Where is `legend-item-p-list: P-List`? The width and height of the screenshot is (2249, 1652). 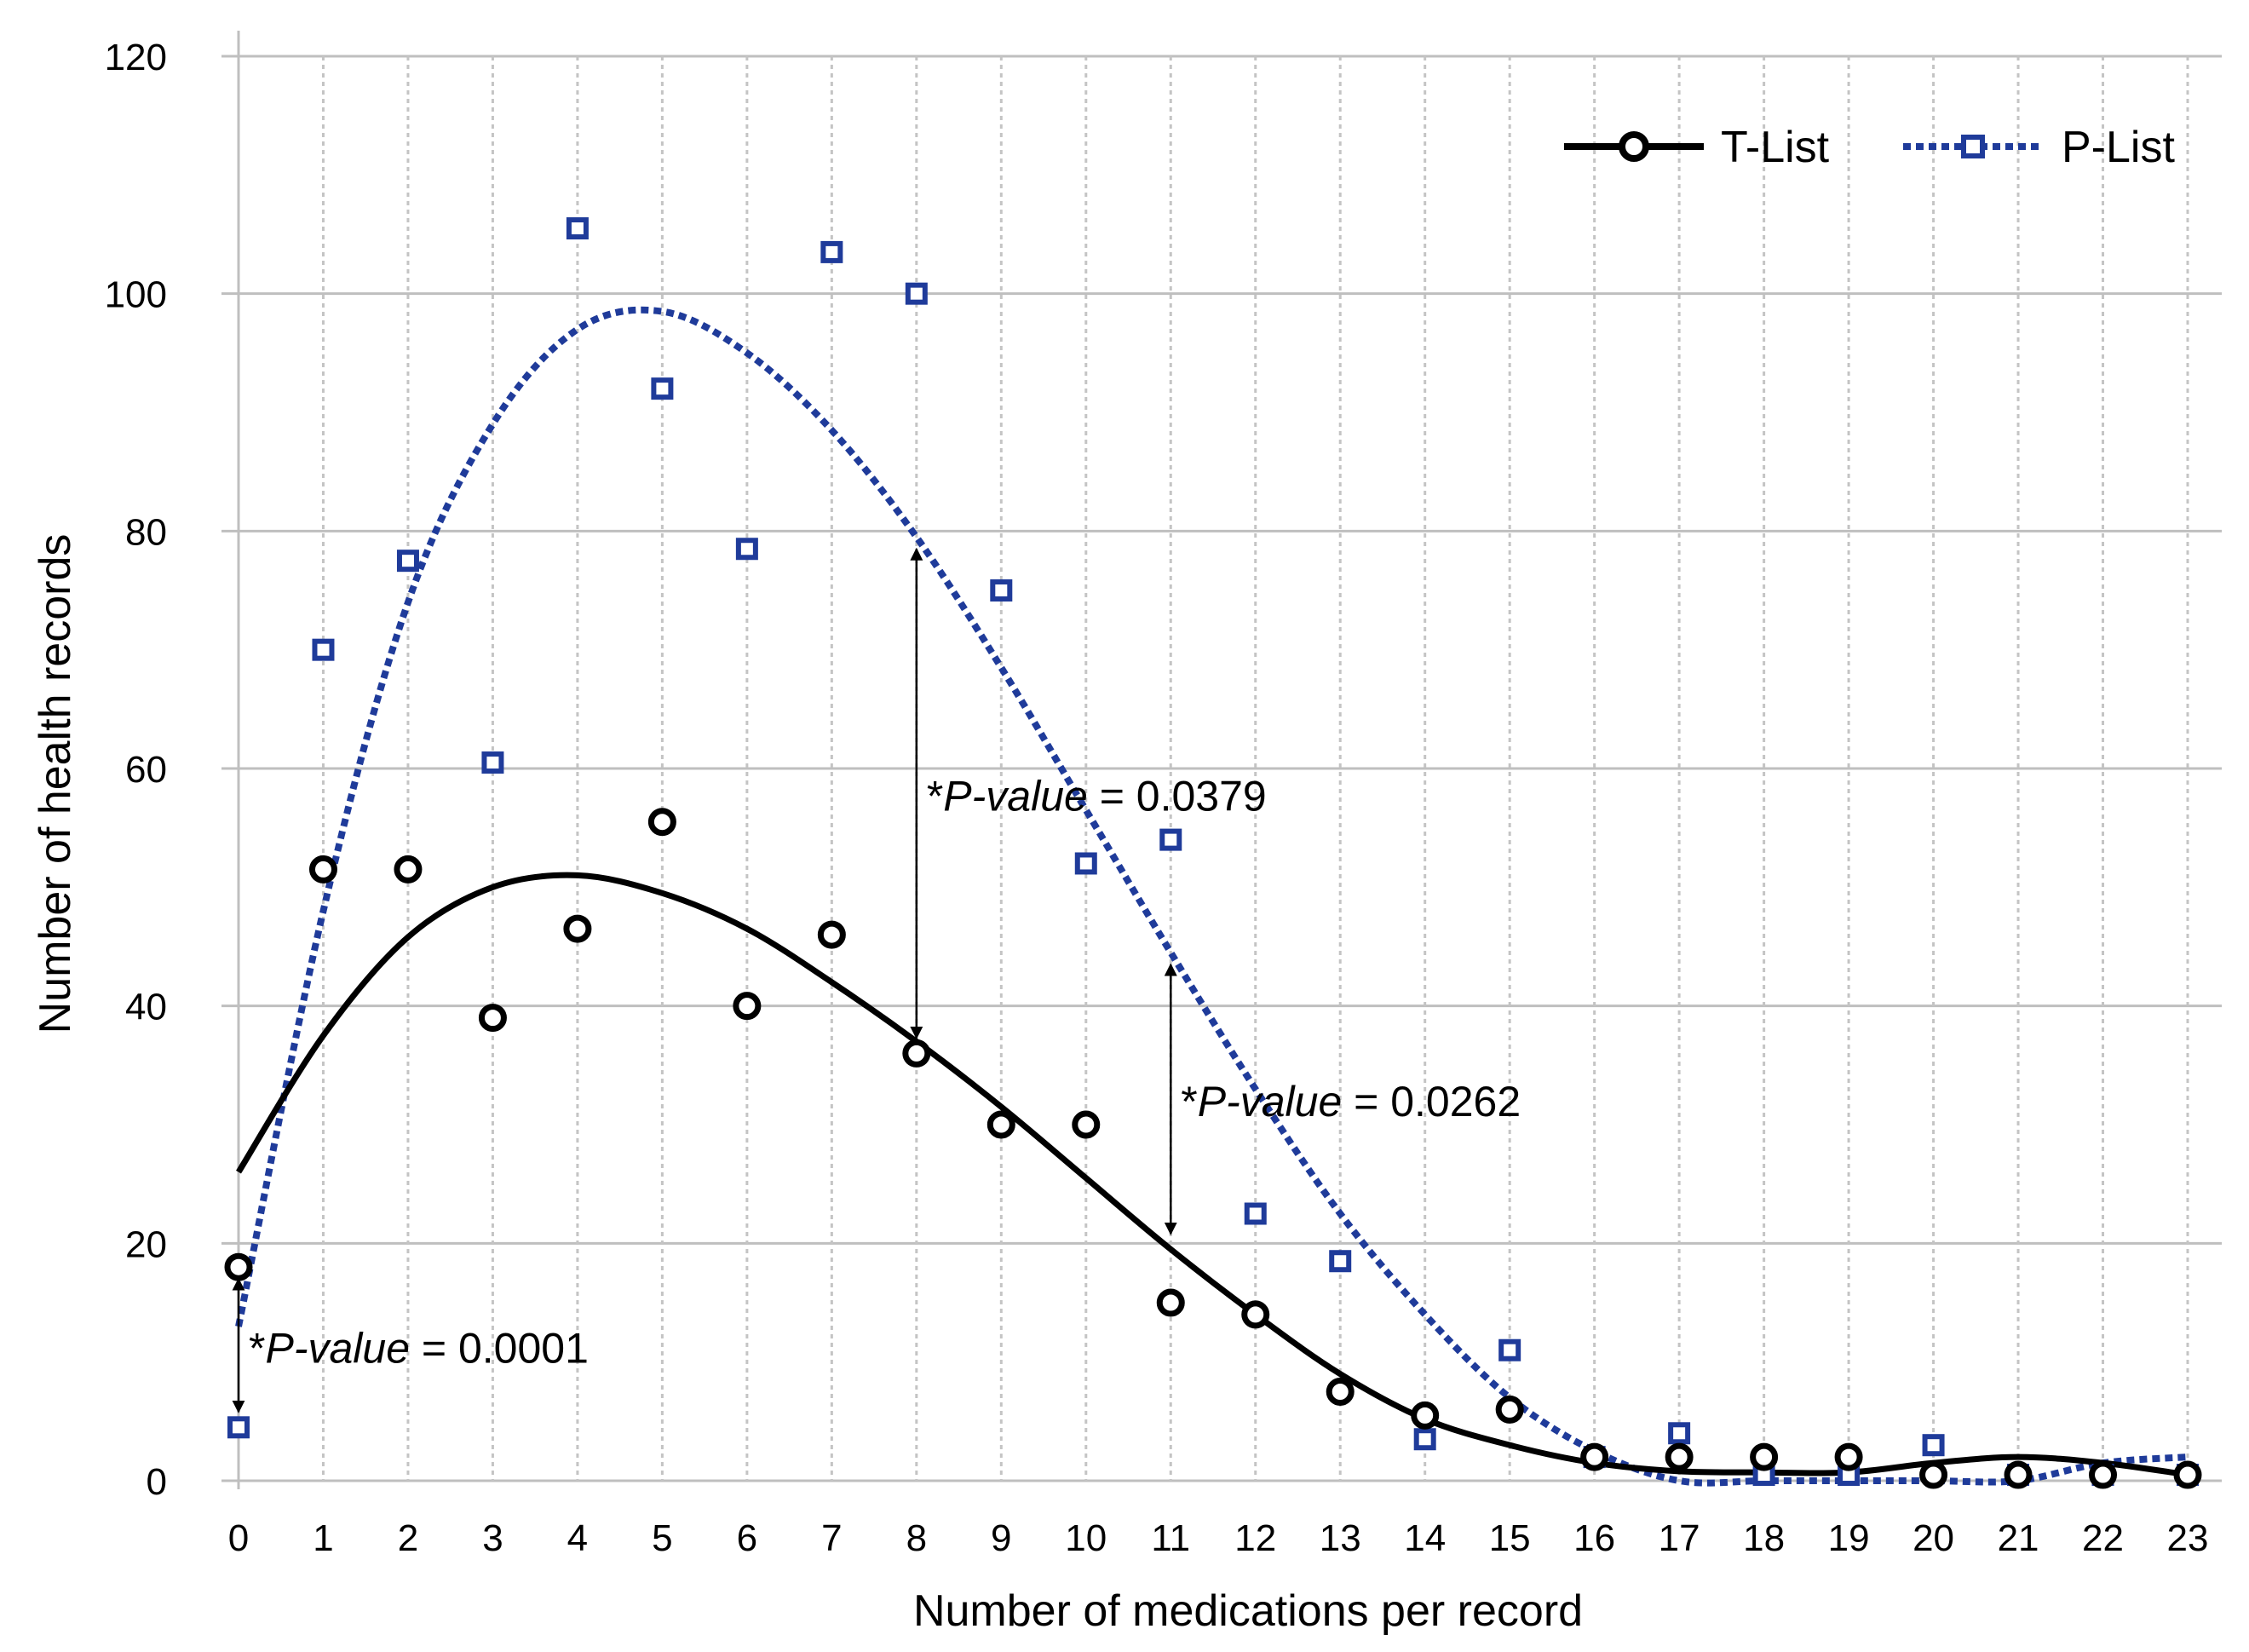 legend-item-p-list: P-List is located at coordinates (2039, 147).